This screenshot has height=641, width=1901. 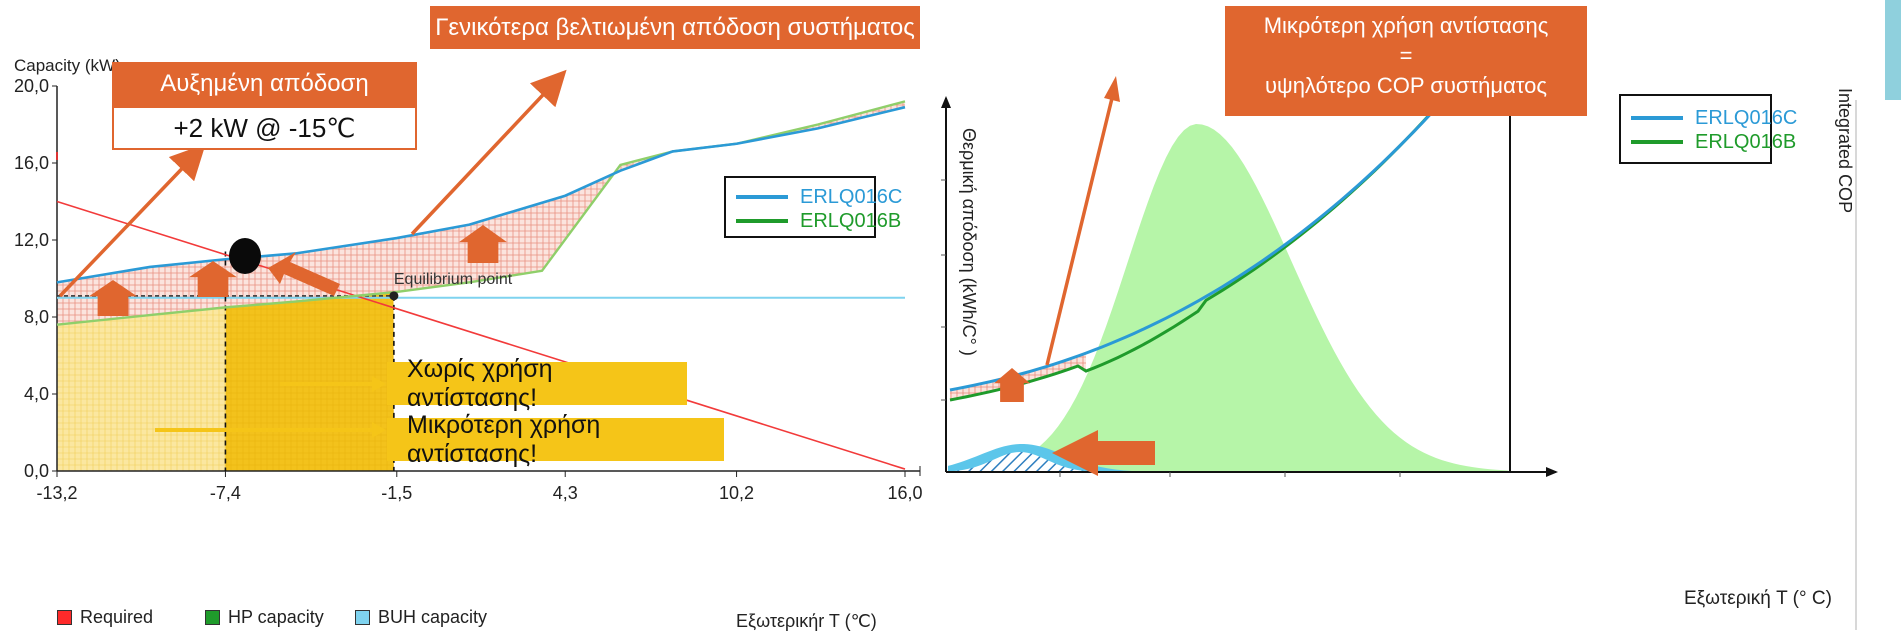 What do you see at coordinates (362, 617) in the screenshot?
I see `buh-swatch` at bounding box center [362, 617].